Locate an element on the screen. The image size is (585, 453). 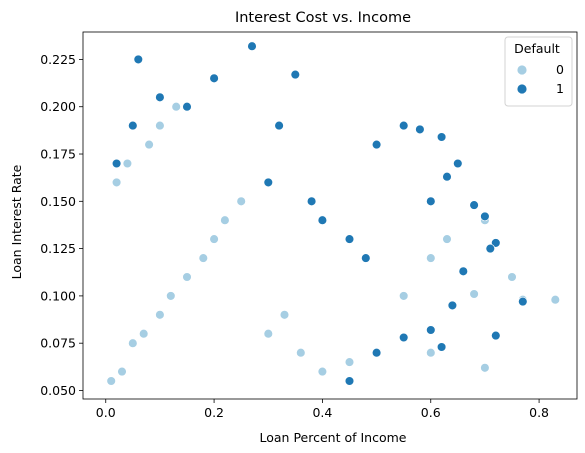
legend-label-1: 1 is located at coordinates (560, 88).